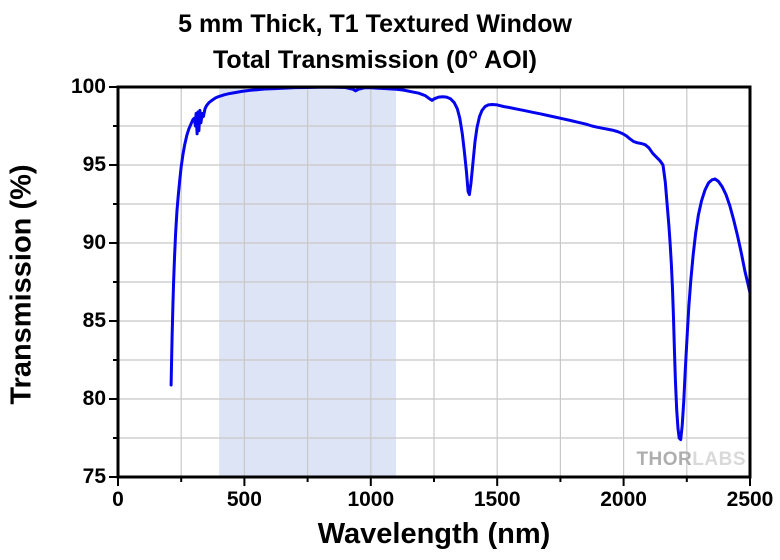 Image resolution: width=780 pixels, height=560 pixels. Describe the element at coordinates (750, 499) in the screenshot. I see `x-tick-label: 2500` at that location.